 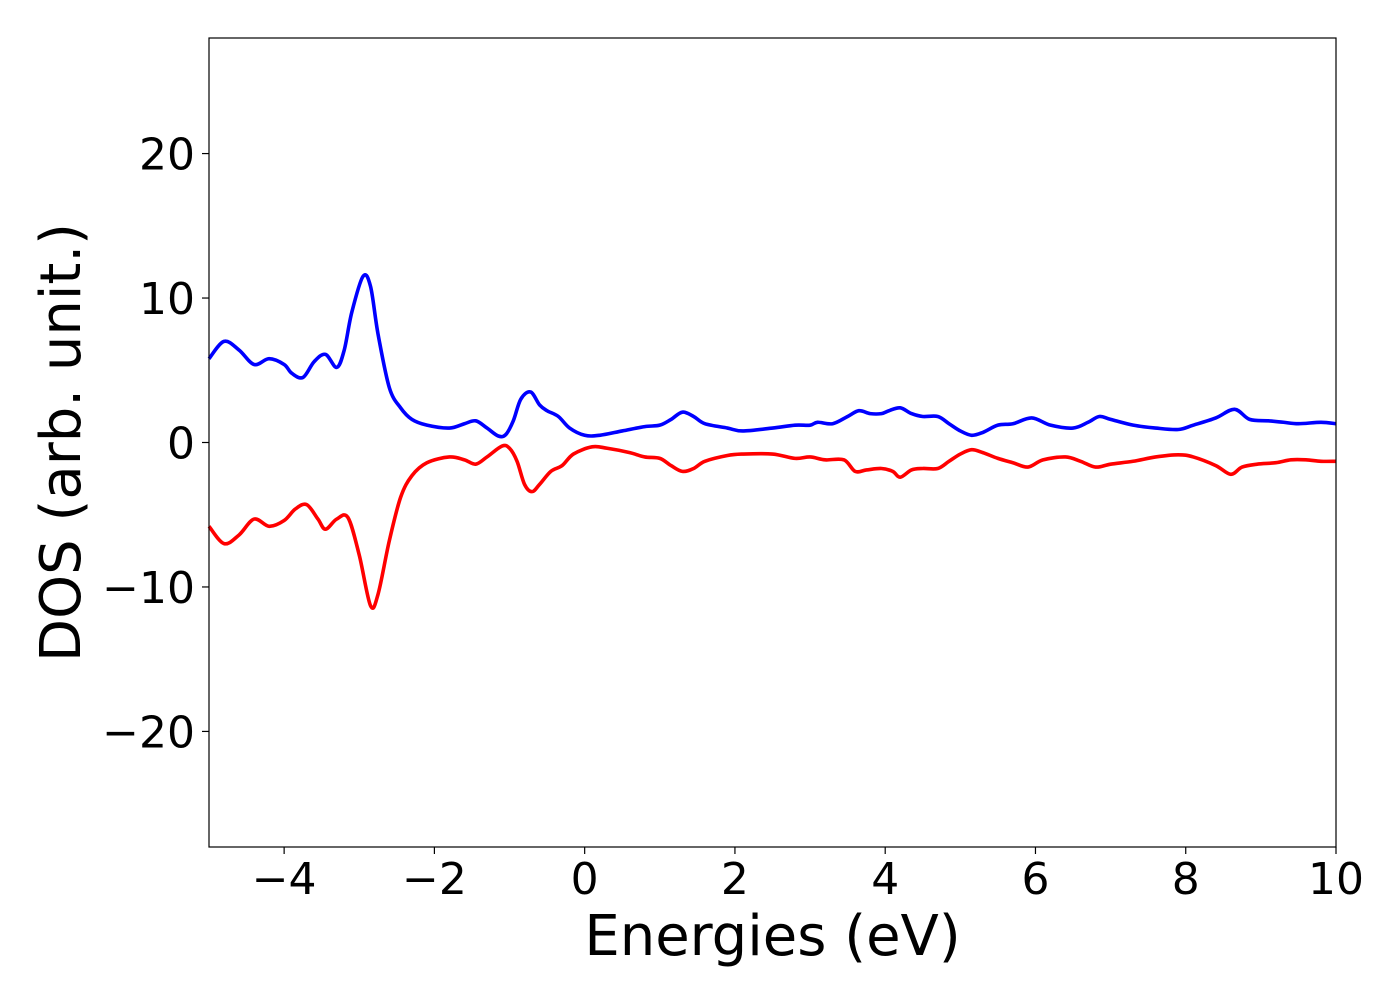 I want to click on y-tick-label: 20, so click(x=167, y=155).